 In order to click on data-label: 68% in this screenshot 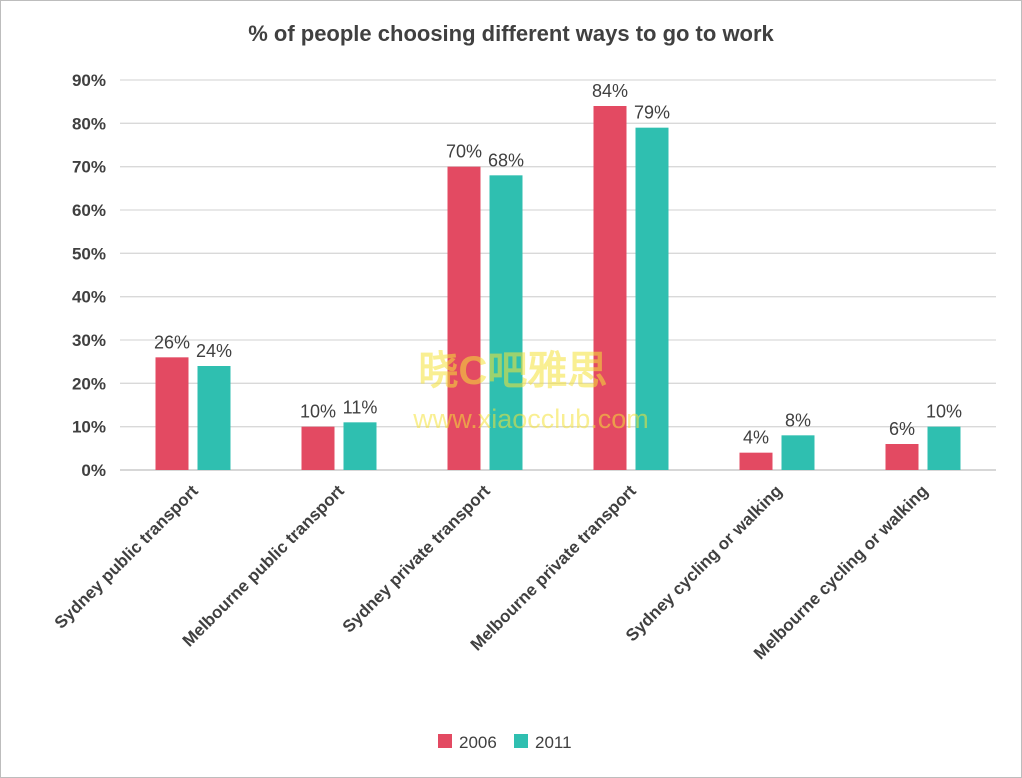, I will do `click(506, 160)`.